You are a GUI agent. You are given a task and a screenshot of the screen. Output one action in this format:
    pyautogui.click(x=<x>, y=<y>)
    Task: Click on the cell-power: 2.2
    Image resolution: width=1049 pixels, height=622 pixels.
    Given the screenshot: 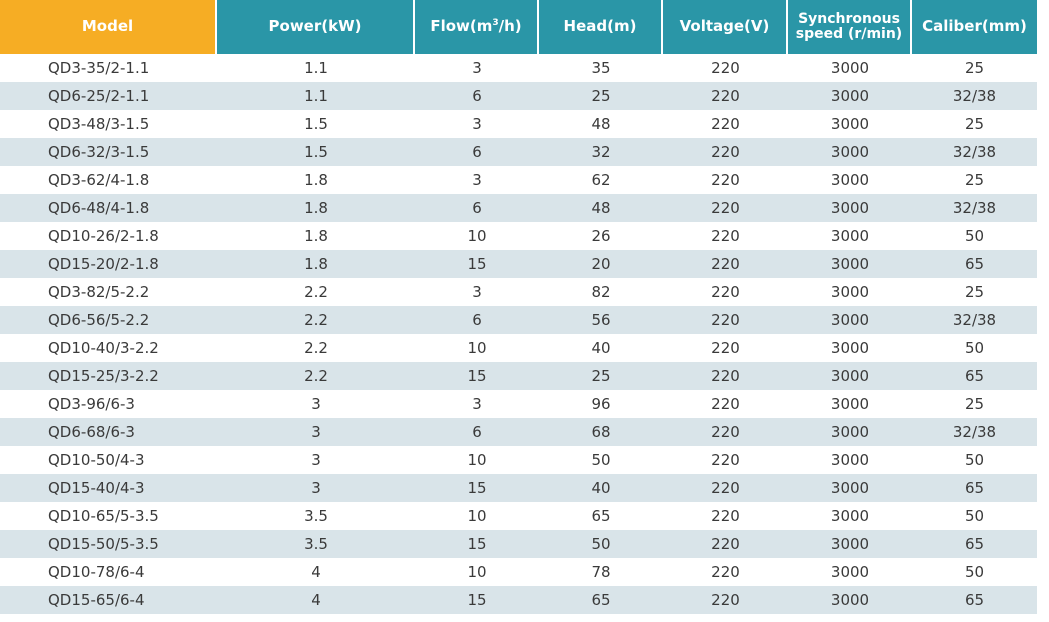 What is the action you would take?
    pyautogui.click(x=316, y=320)
    